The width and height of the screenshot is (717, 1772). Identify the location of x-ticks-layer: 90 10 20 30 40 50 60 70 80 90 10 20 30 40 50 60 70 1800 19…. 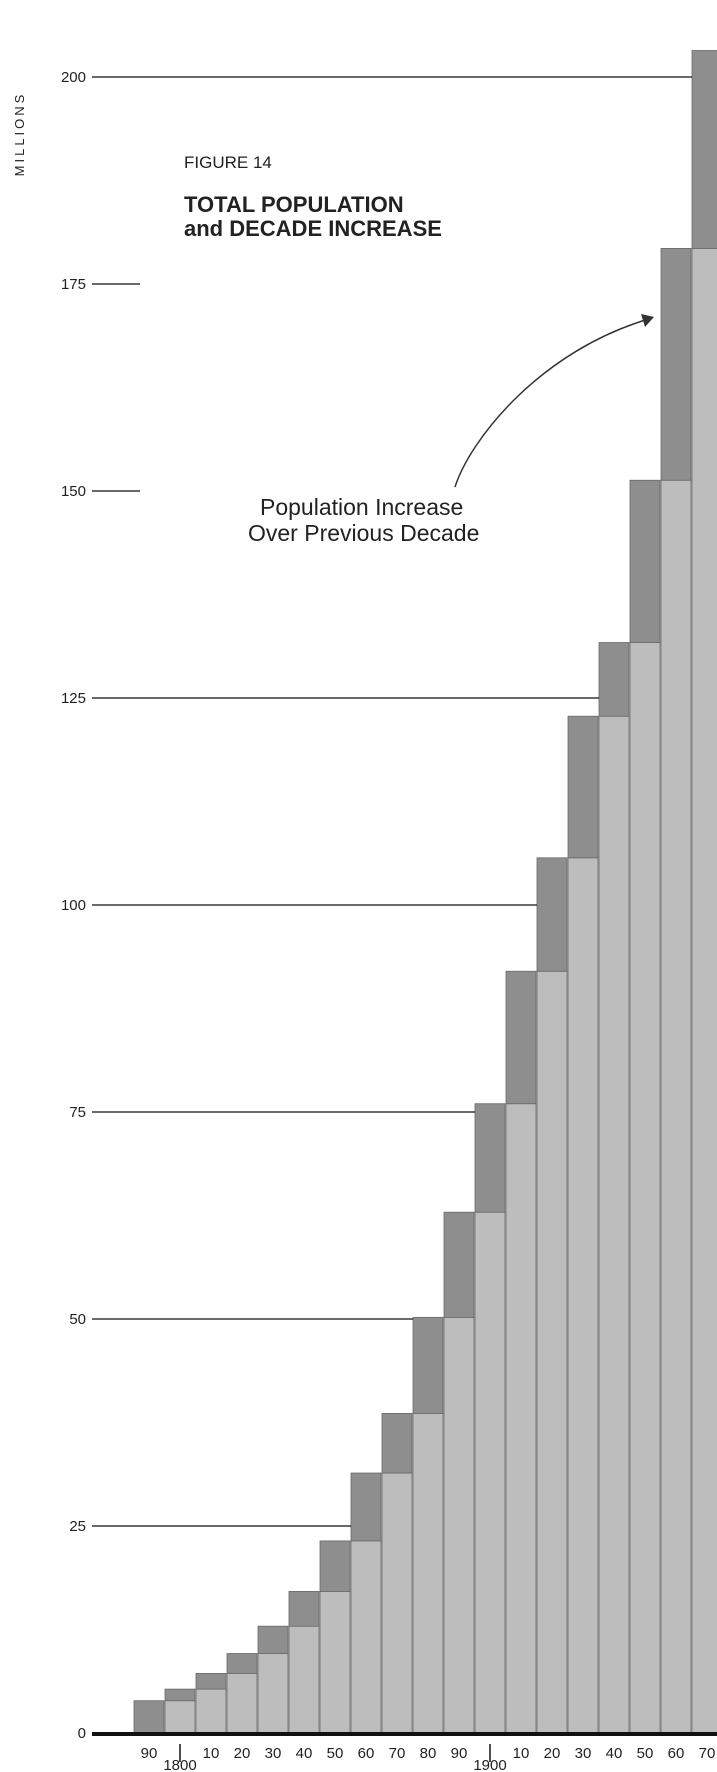
(428, 1758).